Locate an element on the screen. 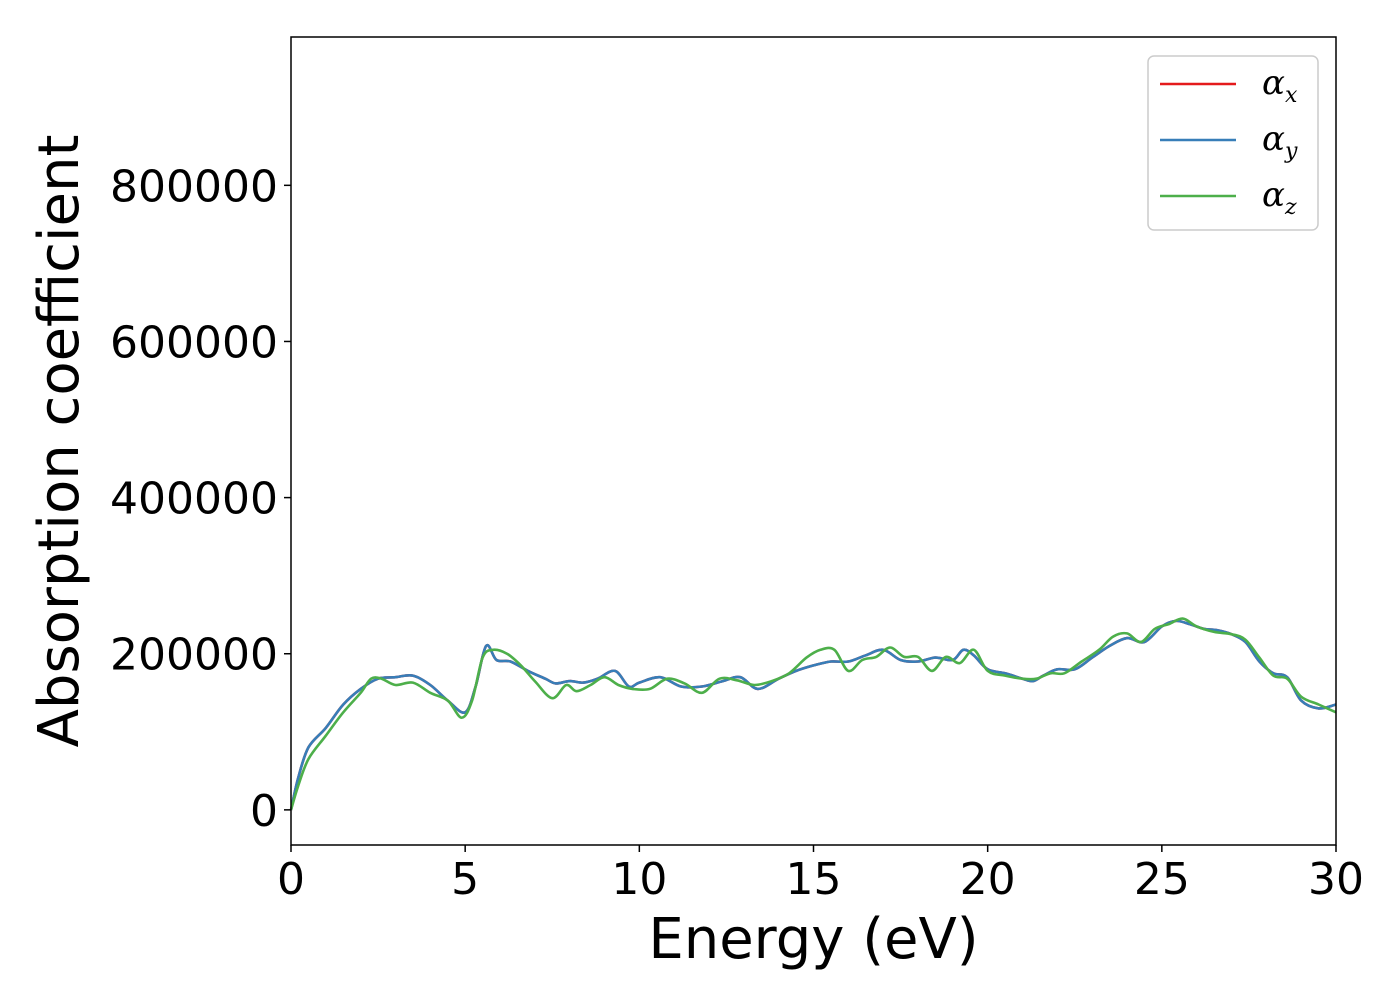  y-tick-label: 400000 is located at coordinates (194, 499).